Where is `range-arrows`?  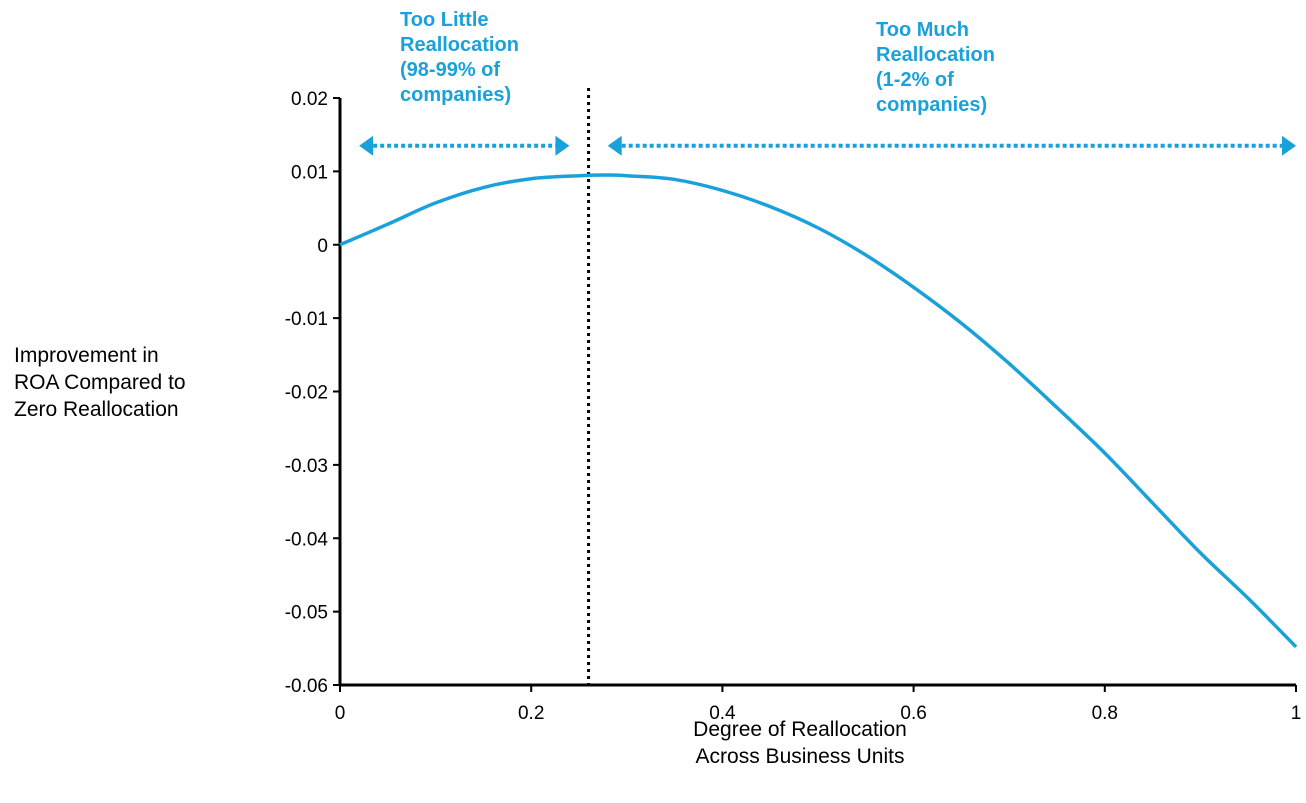
range-arrows is located at coordinates (827, 145).